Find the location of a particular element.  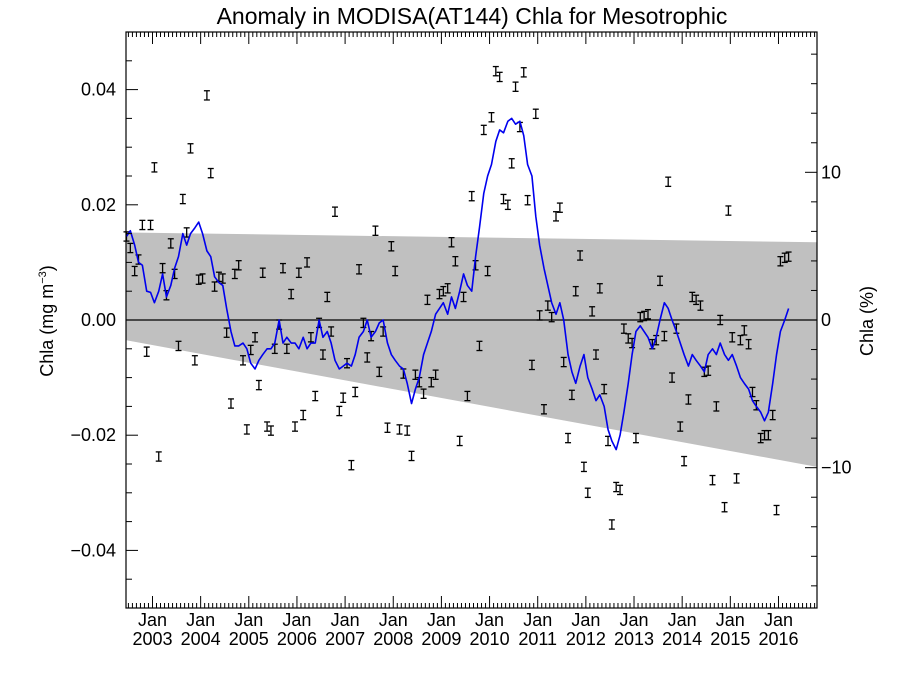

x-tick-label-year: 2007 is located at coordinates (345, 639).